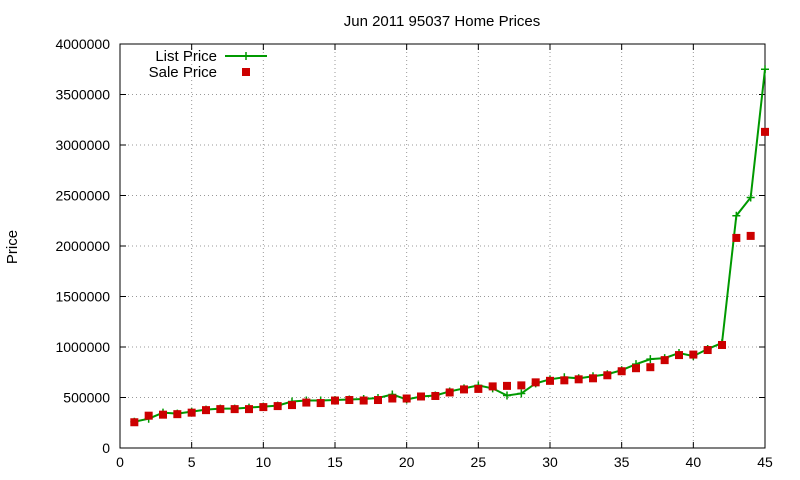  What do you see at coordinates (550, 462) in the screenshot?
I see `x-tick-label: 30` at bounding box center [550, 462].